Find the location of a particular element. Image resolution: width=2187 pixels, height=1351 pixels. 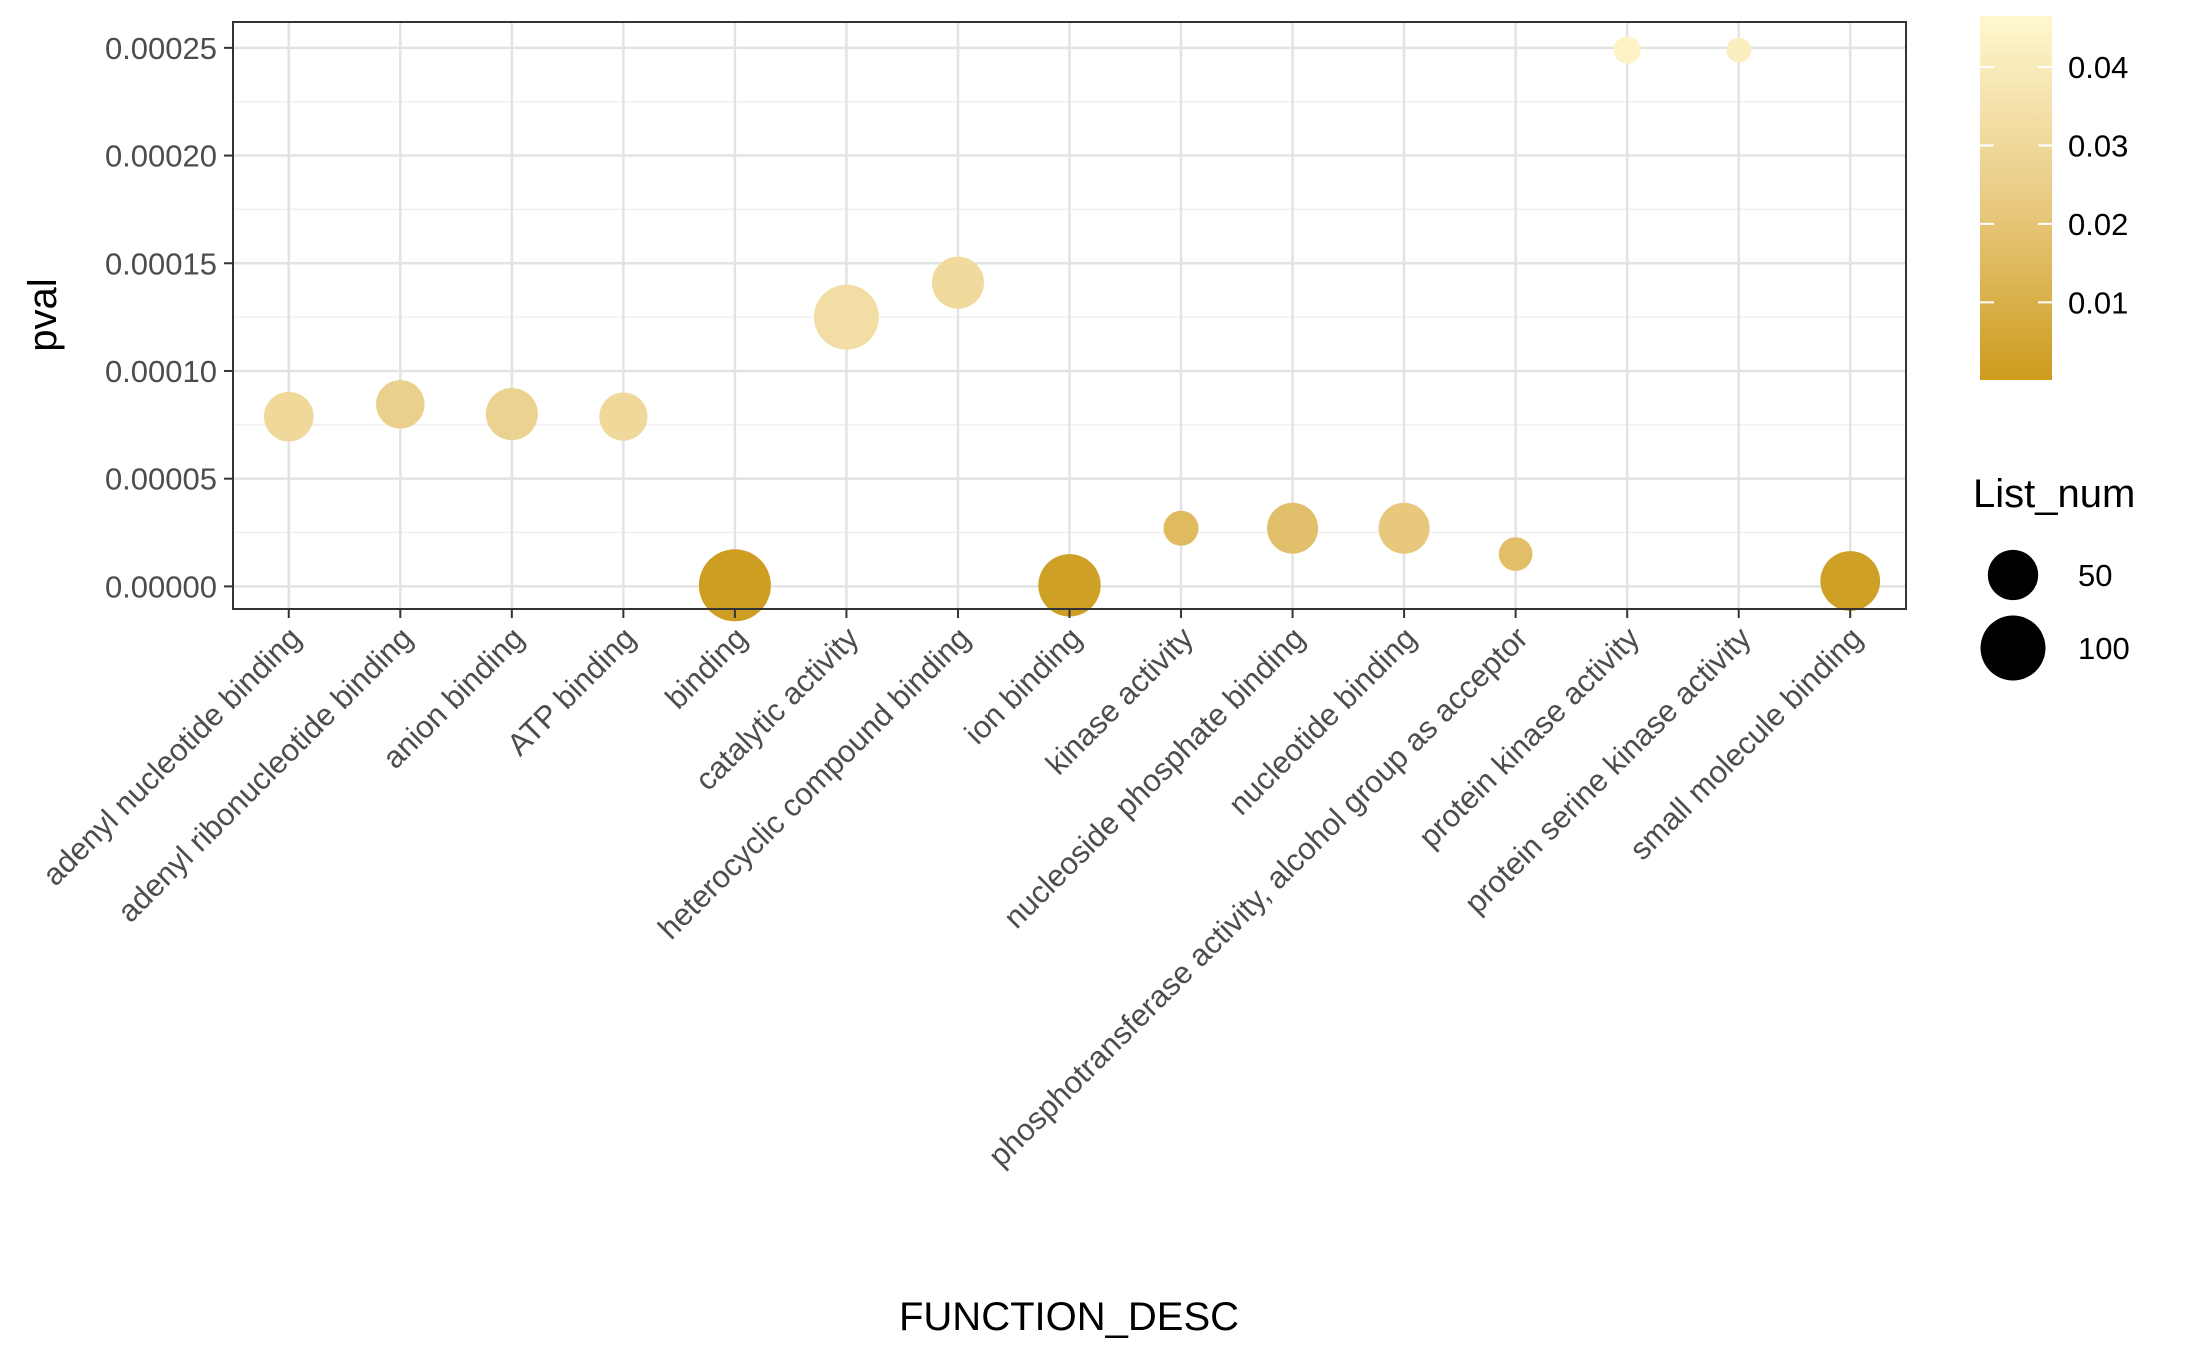

colorbar-tick-label: 0.02 is located at coordinates (2098, 224).